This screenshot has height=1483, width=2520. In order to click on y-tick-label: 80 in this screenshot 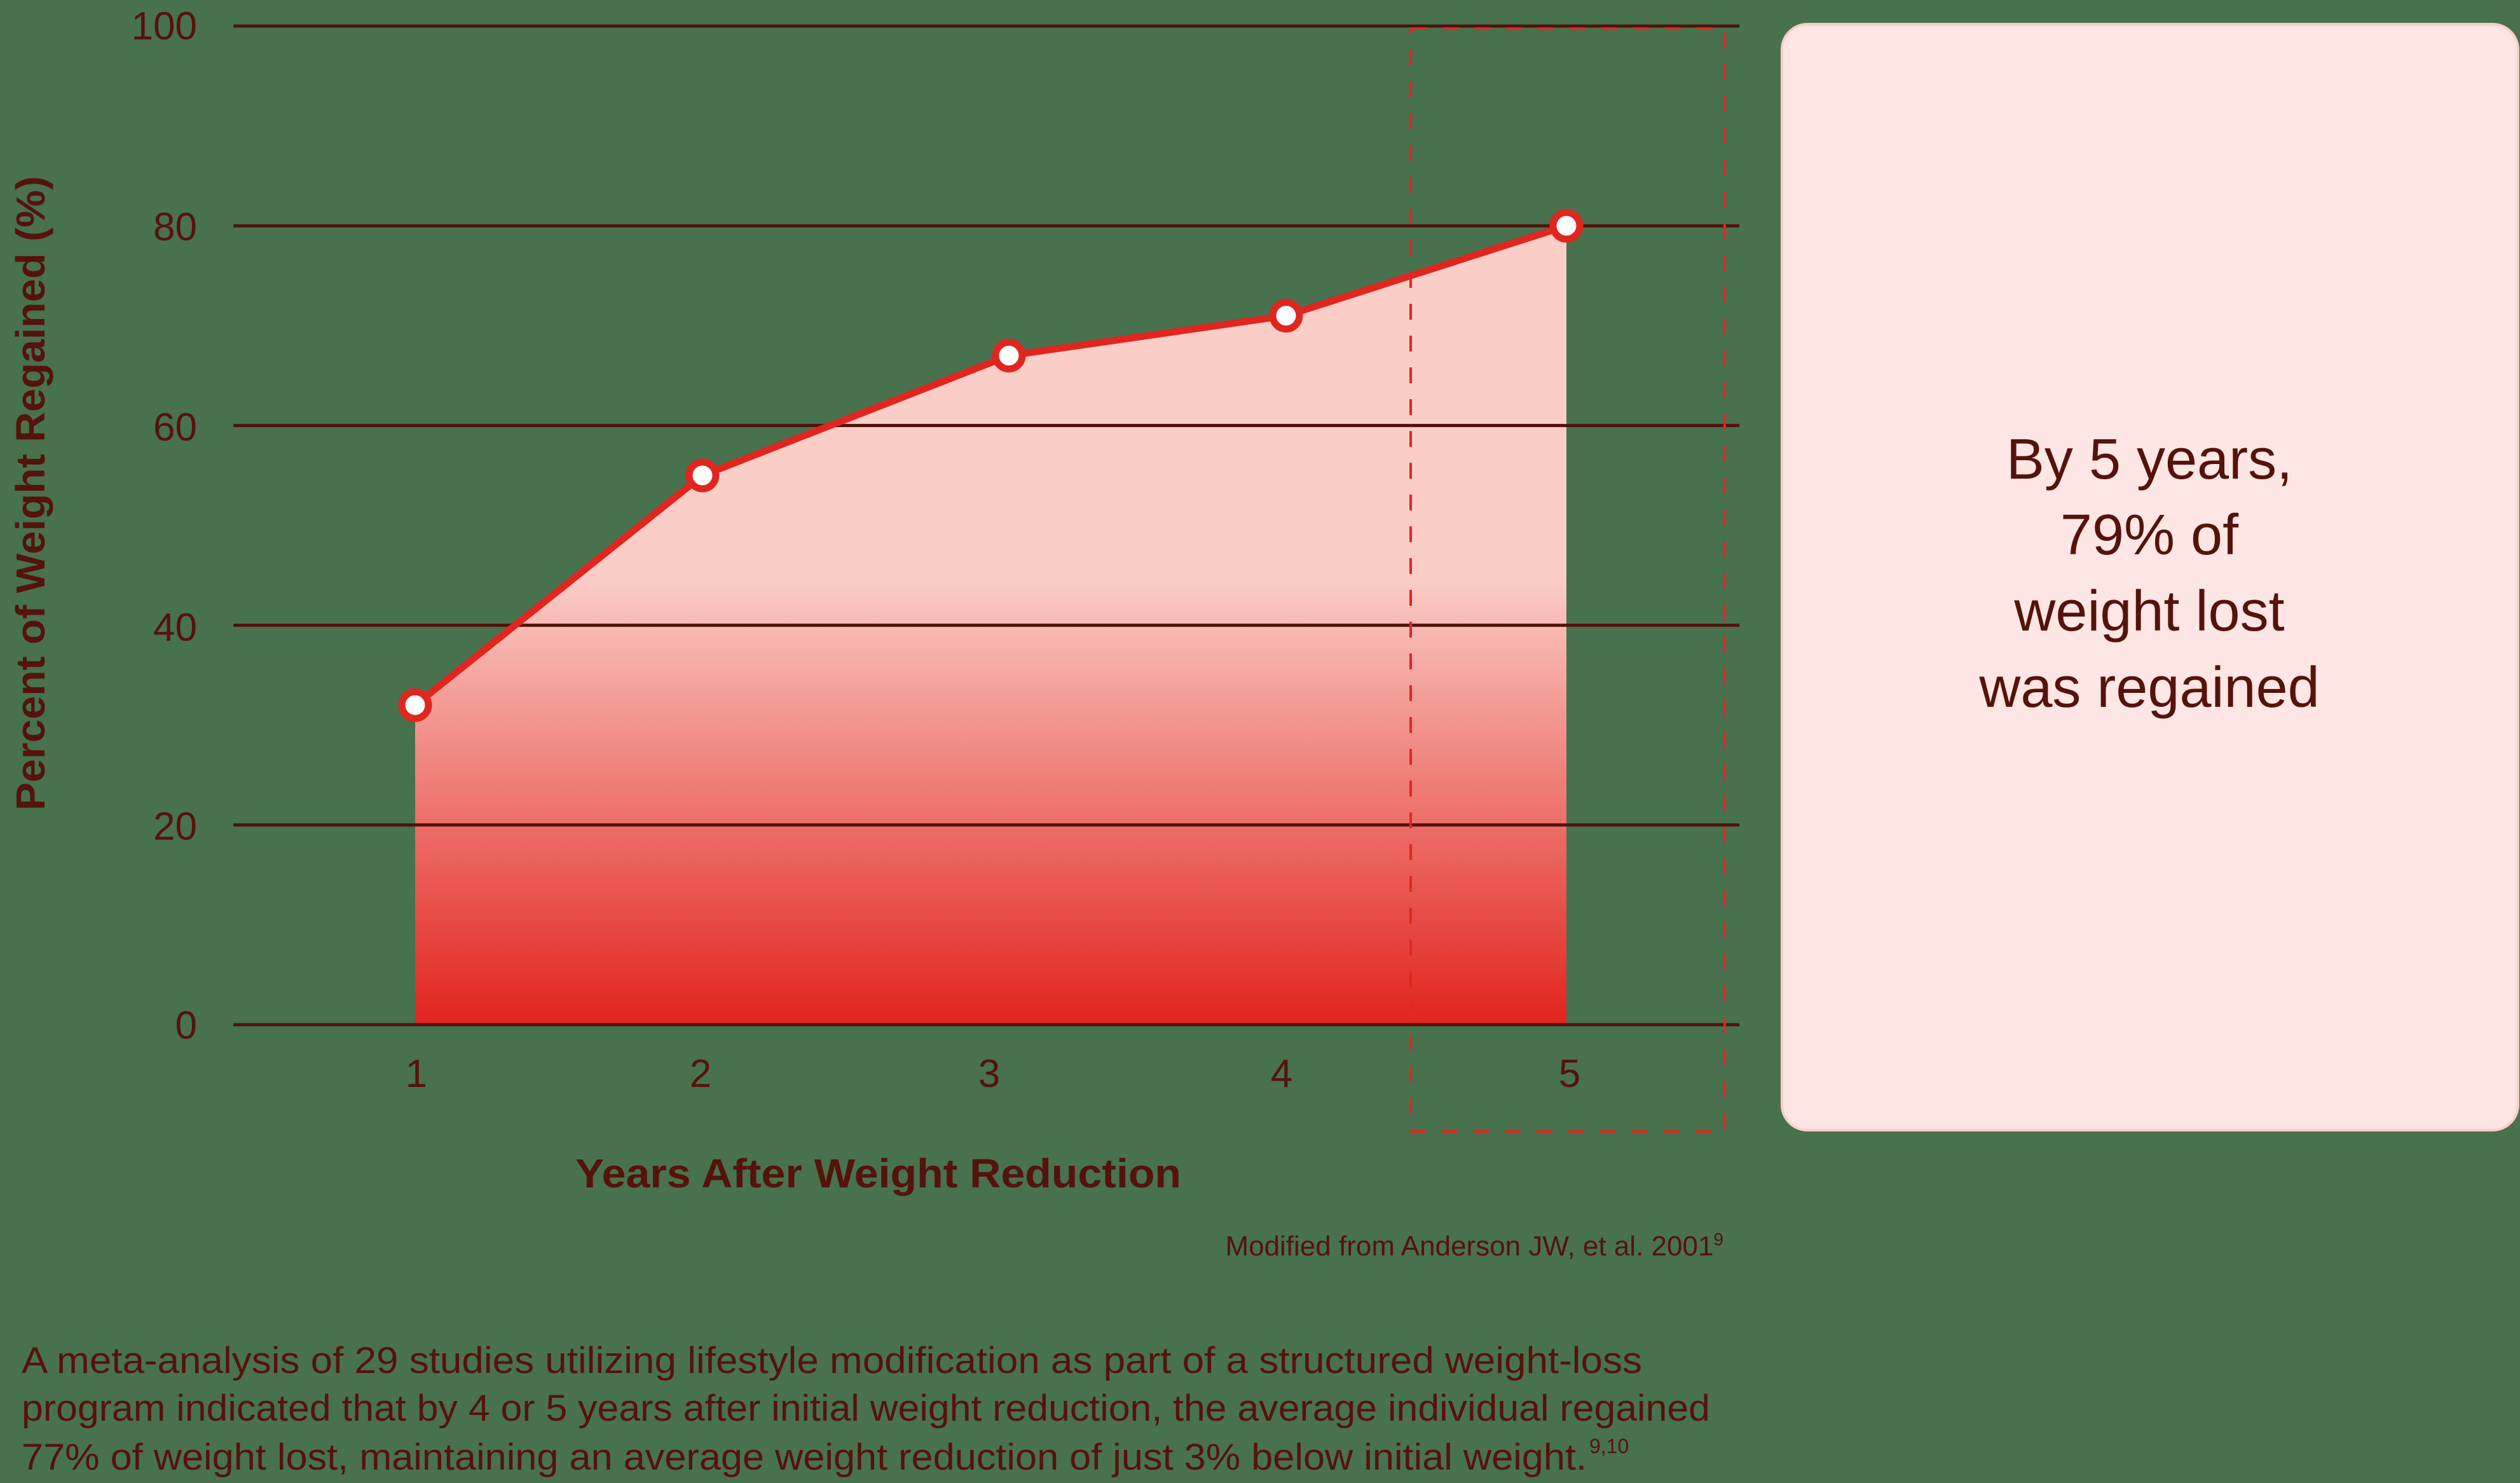, I will do `click(175, 227)`.